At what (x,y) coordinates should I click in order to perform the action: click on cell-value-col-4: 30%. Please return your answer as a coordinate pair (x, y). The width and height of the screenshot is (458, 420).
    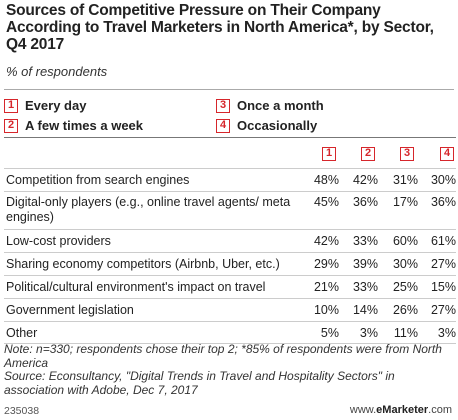
    Looking at the image, I should click on (443, 180).